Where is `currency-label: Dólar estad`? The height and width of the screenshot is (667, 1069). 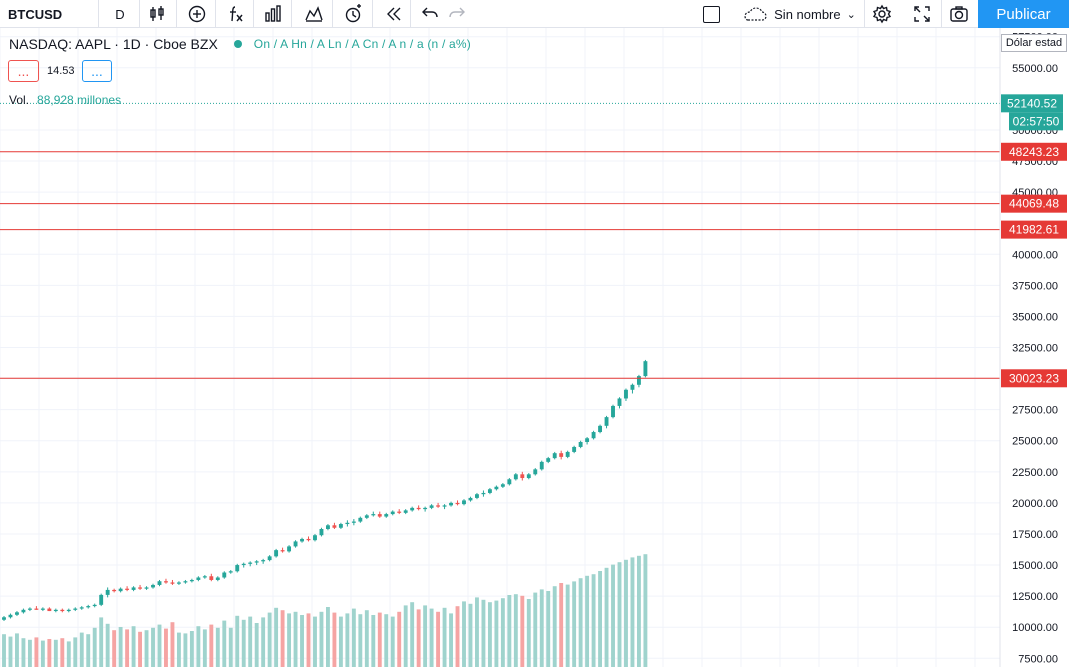 currency-label: Dólar estad is located at coordinates (1034, 43).